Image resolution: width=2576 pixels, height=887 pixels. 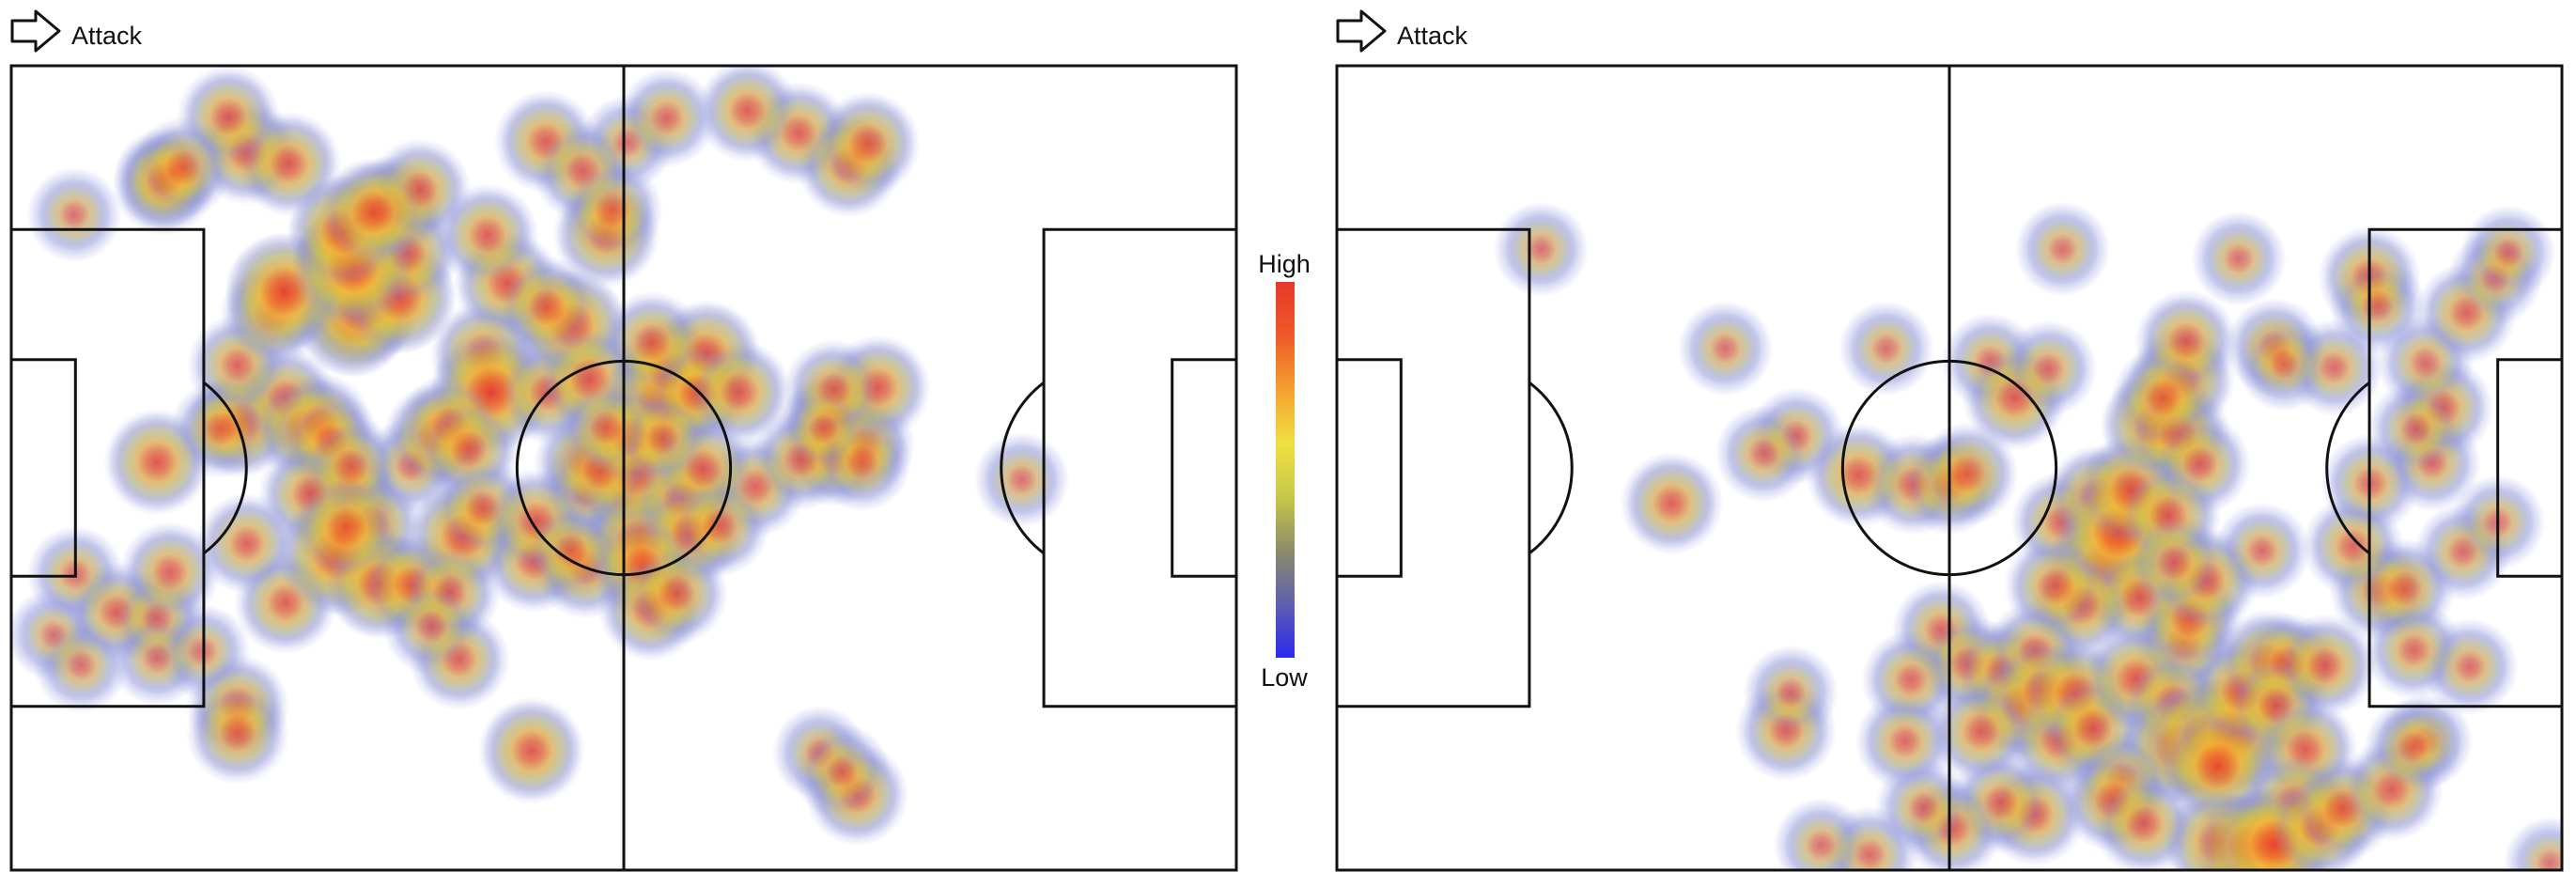 I want to click on colorbar-legend: High Low, so click(x=1284, y=471).